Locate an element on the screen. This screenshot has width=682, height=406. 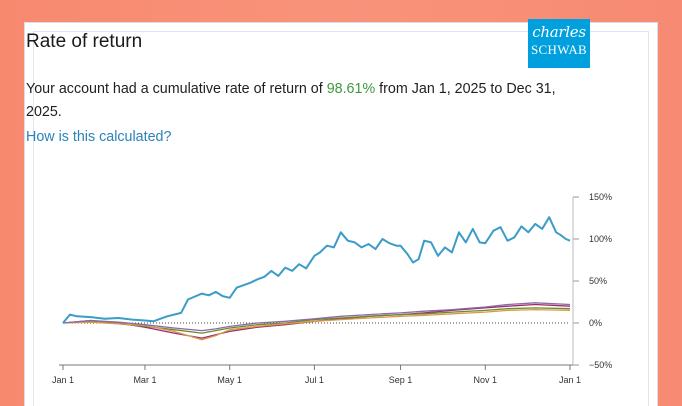
return-value: 98.61% is located at coordinates (351, 89).